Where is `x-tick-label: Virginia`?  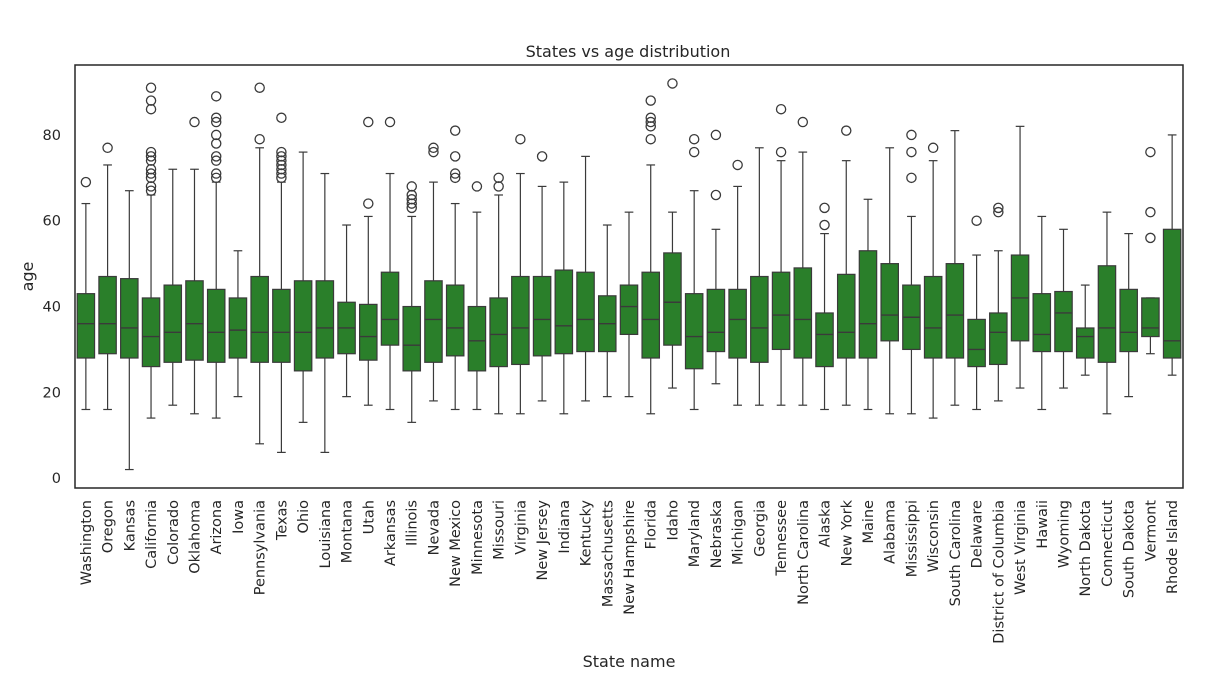 x-tick-label: Virginia is located at coordinates (521, 527).